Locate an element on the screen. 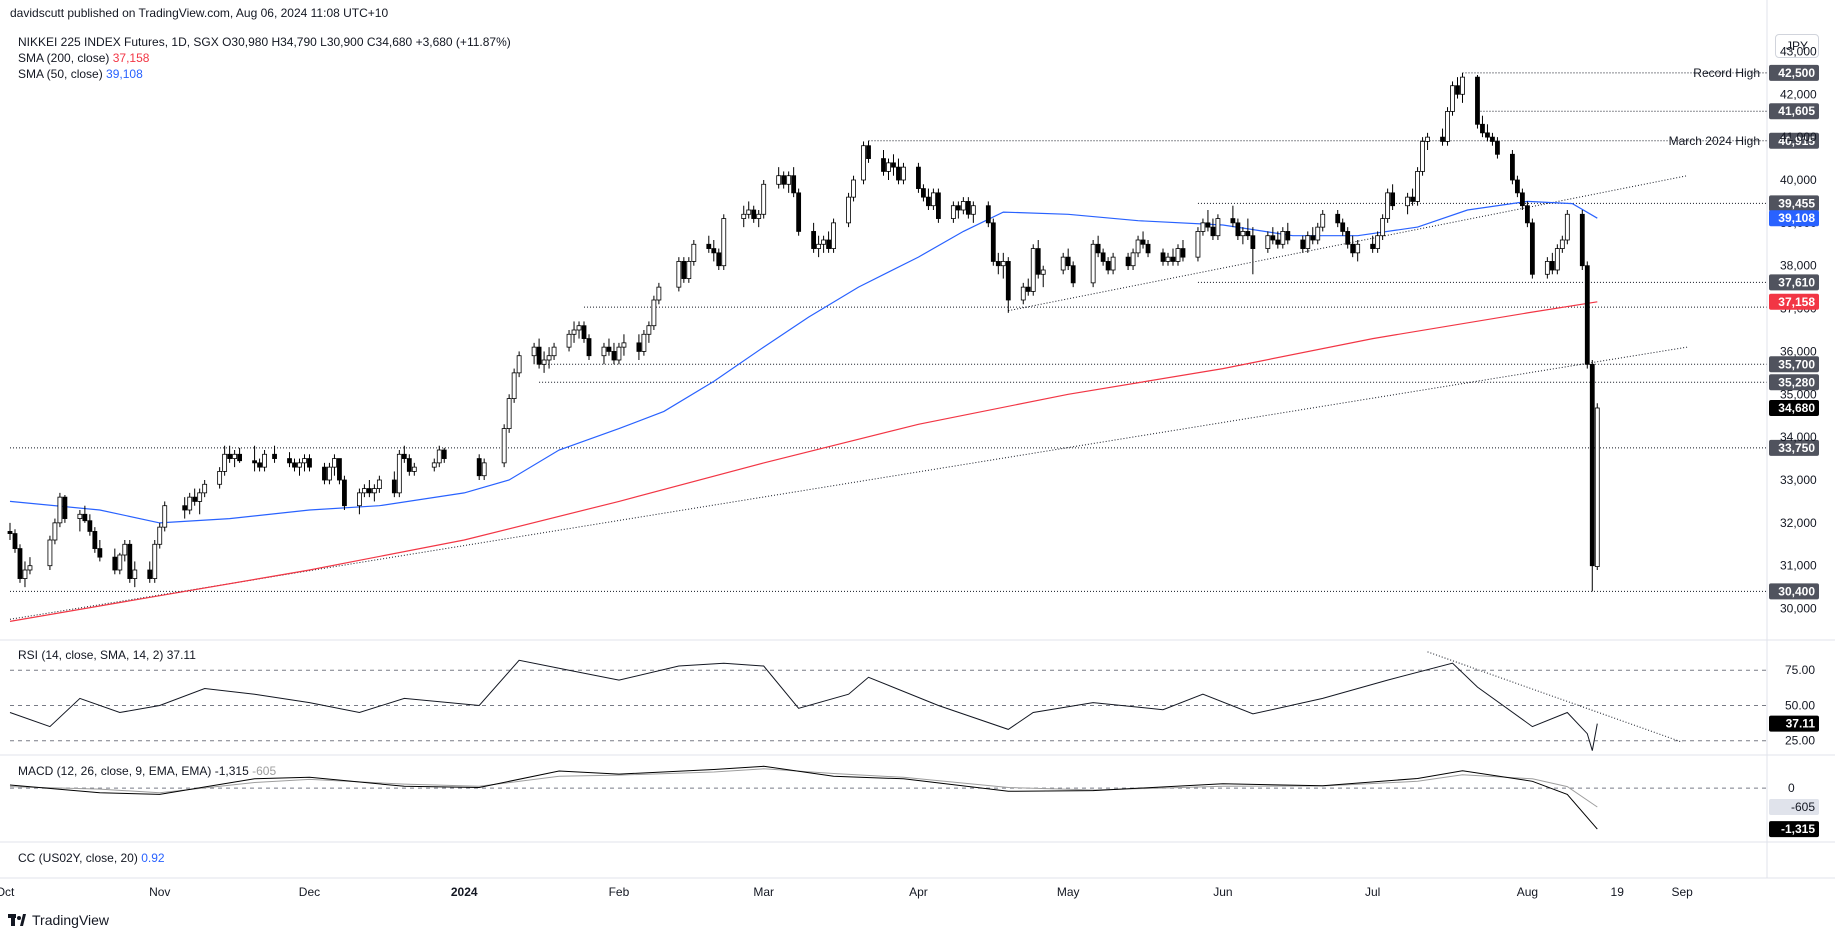 This screenshot has width=1835, height=939. price-tag: 37,158 is located at coordinates (1796, 302).